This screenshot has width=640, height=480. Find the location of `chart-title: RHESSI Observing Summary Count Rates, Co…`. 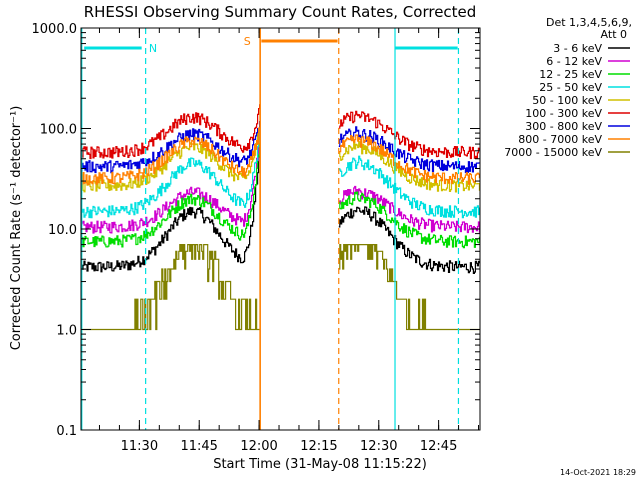

chart-title: RHESSI Observing Summary Count Rates, Co… is located at coordinates (280, 12).